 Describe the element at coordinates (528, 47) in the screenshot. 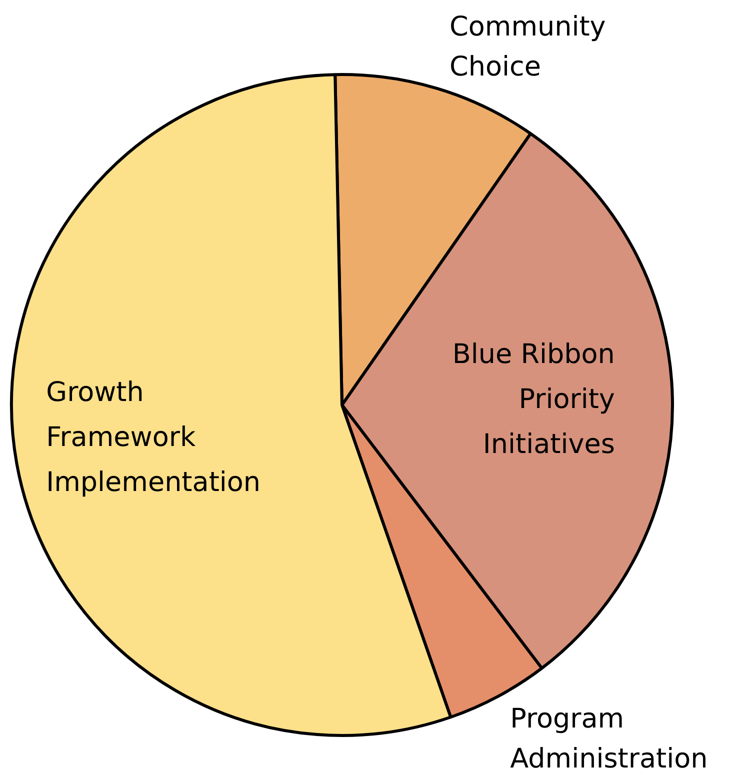

I see `slice-label: Community Choice` at that location.